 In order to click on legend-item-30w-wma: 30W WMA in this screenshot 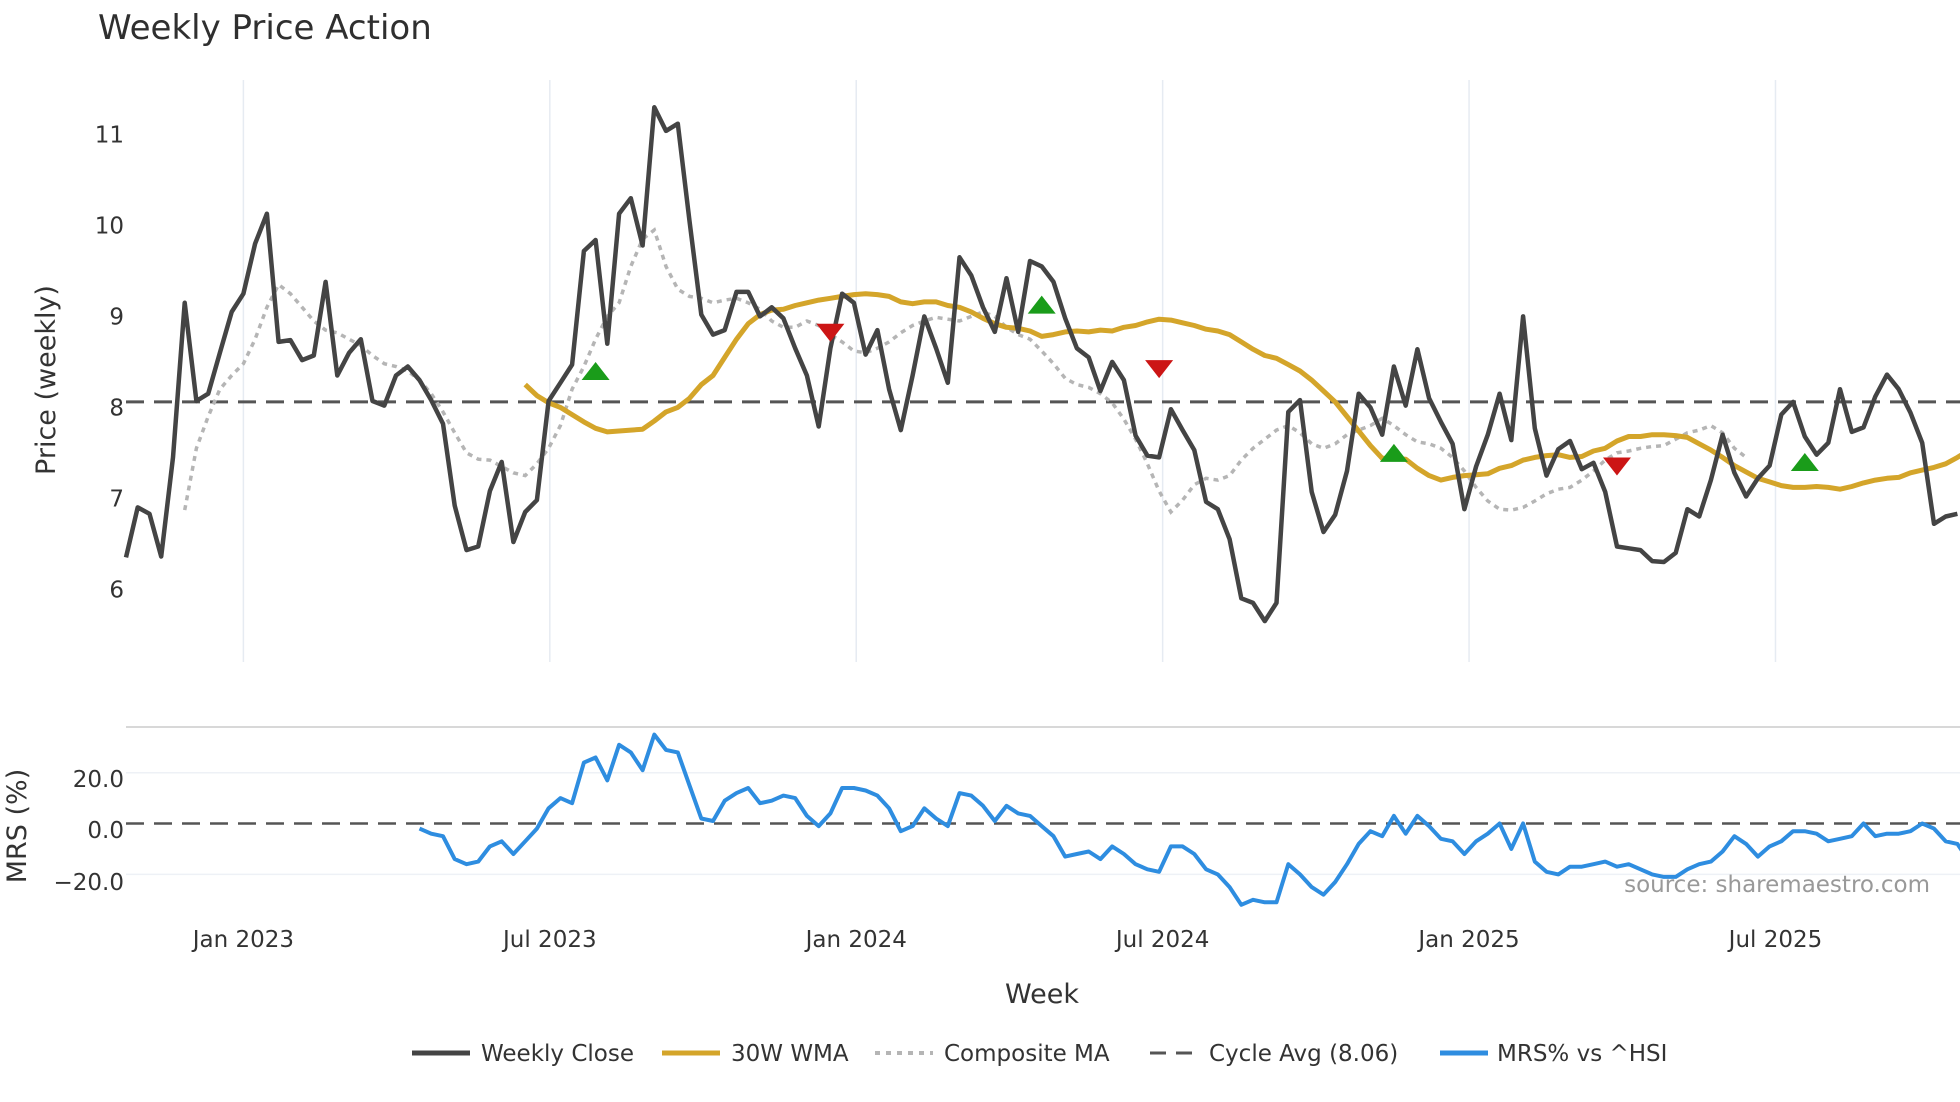, I will do `click(755, 1054)`.